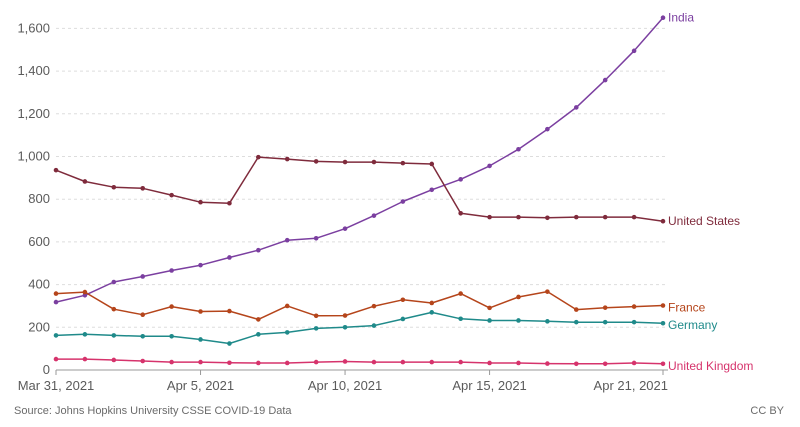 The image size is (800, 427). Describe the element at coordinates (39, 198) in the screenshot. I see `y-tick-label: 800` at that location.